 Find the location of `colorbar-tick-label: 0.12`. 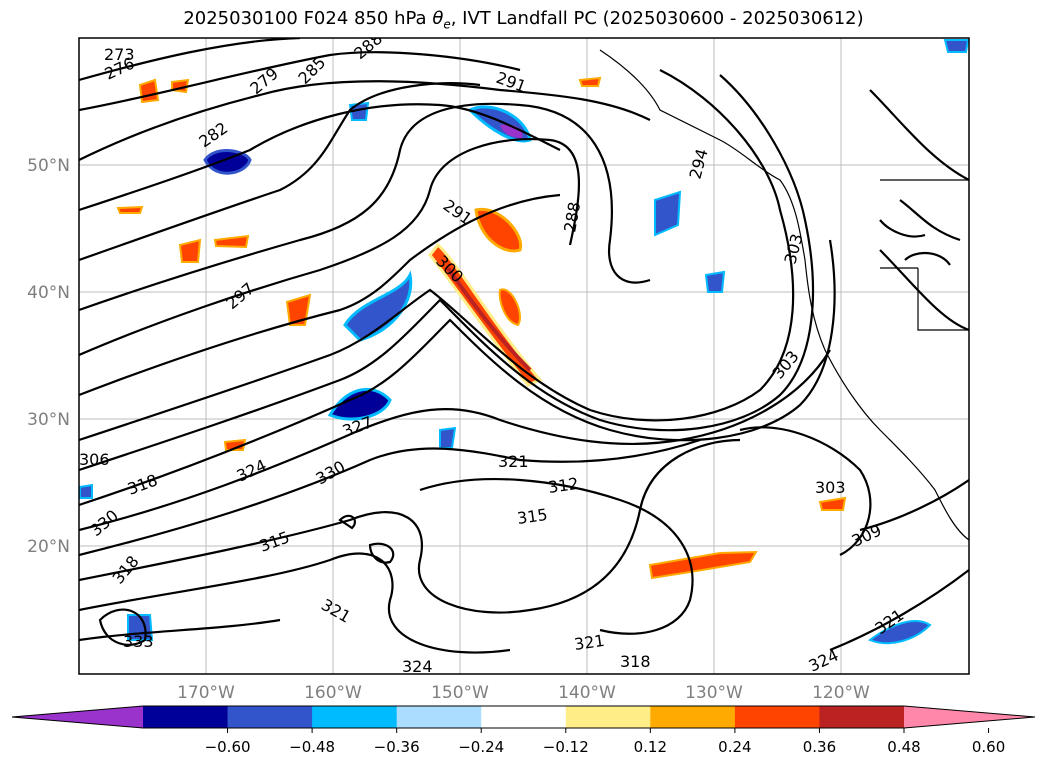

colorbar-tick-label: 0.12 is located at coordinates (650, 747).